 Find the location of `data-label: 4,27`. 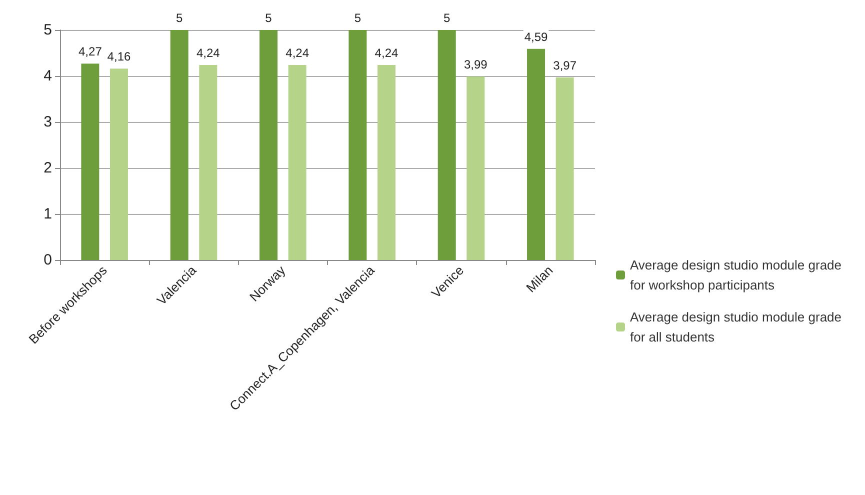

data-label: 4,27 is located at coordinates (90, 51).